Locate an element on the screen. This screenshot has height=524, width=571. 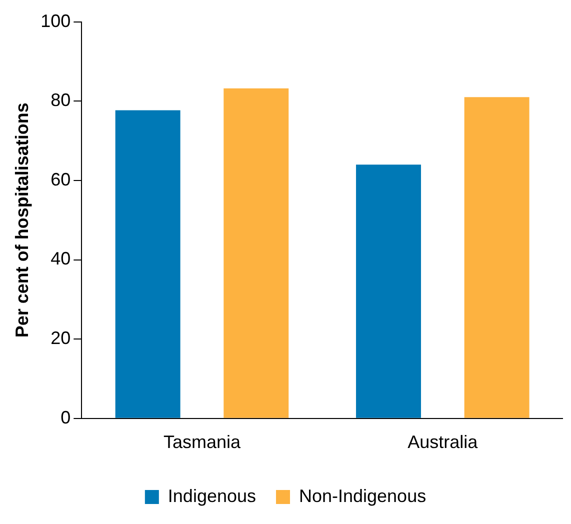
y-tick-label: 60 is located at coordinates (60, 179).